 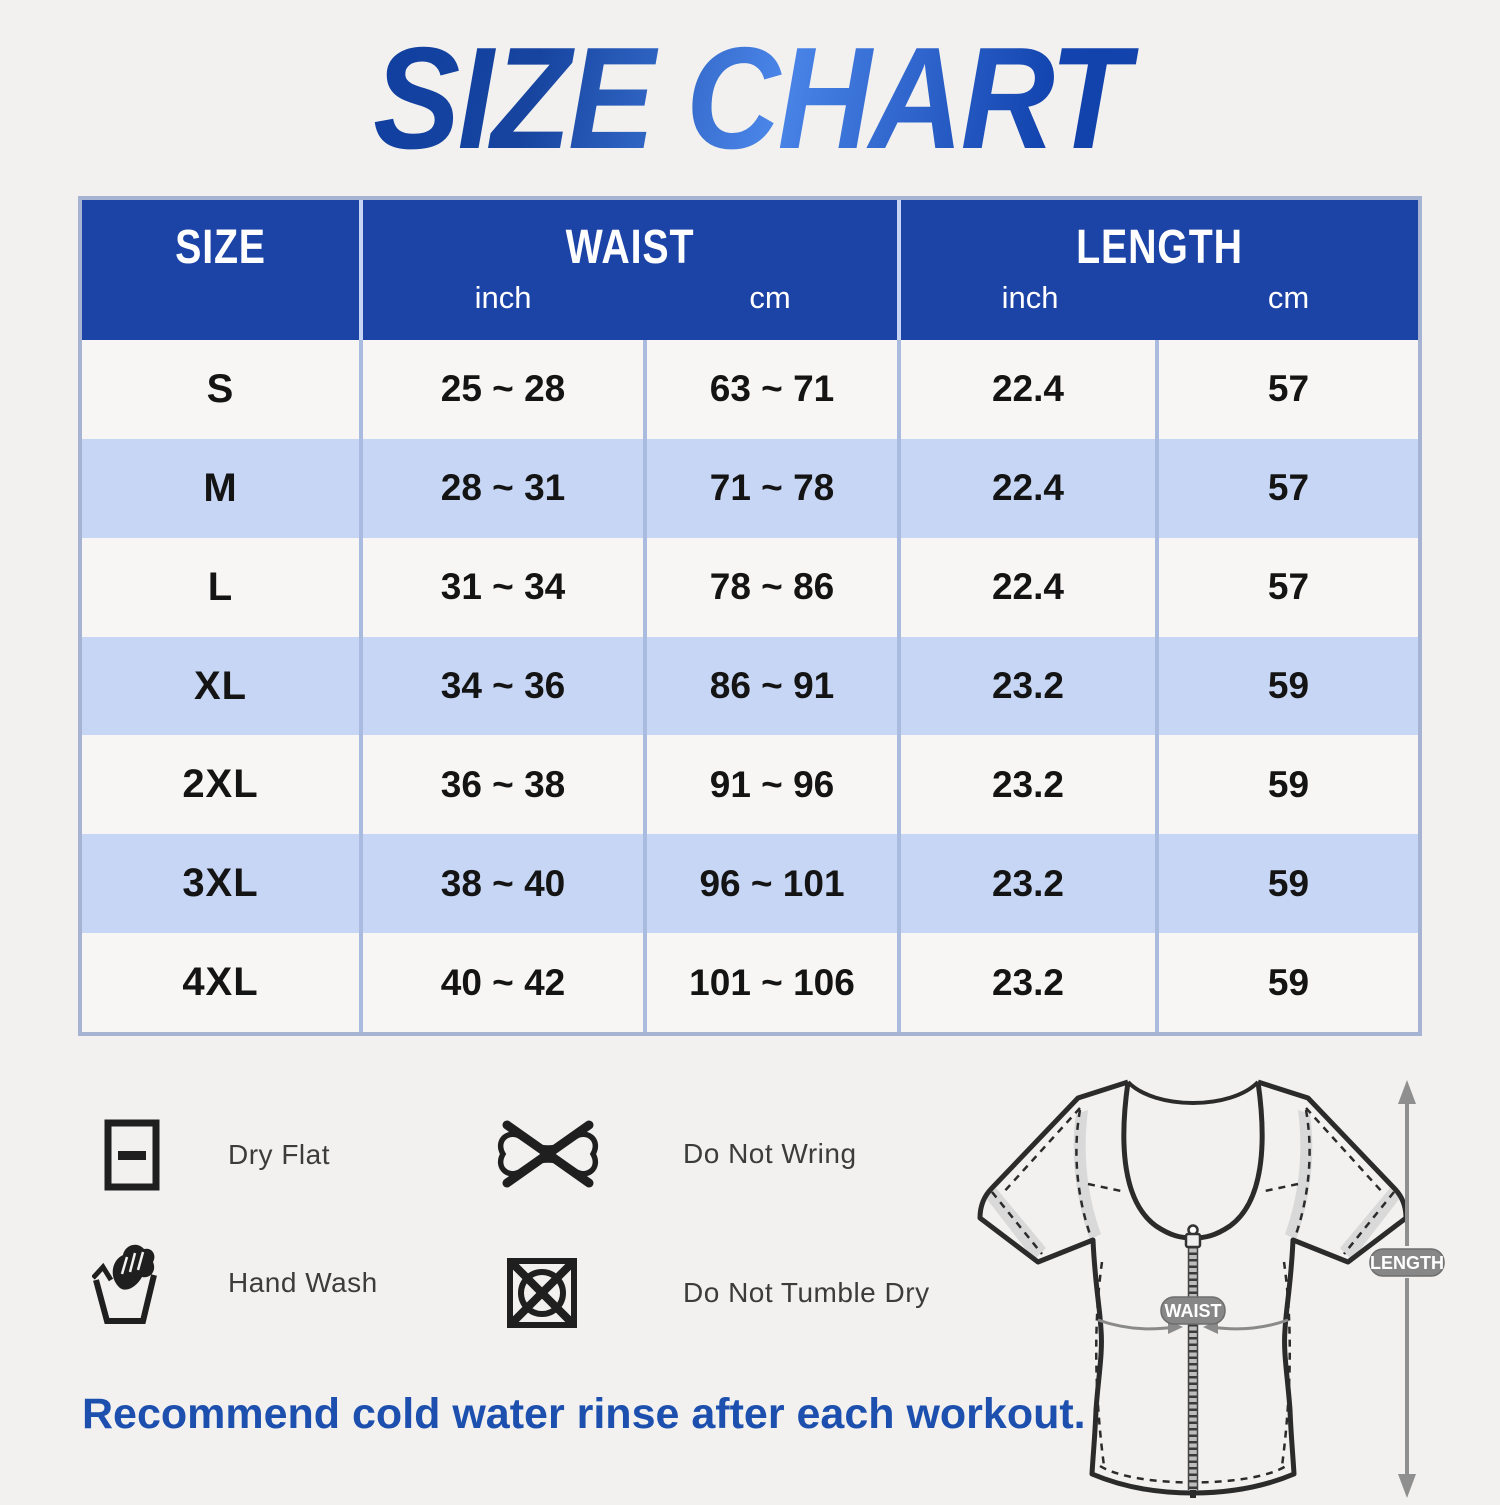 What do you see at coordinates (220, 784) in the screenshot?
I see `cell-size: 2XL` at bounding box center [220, 784].